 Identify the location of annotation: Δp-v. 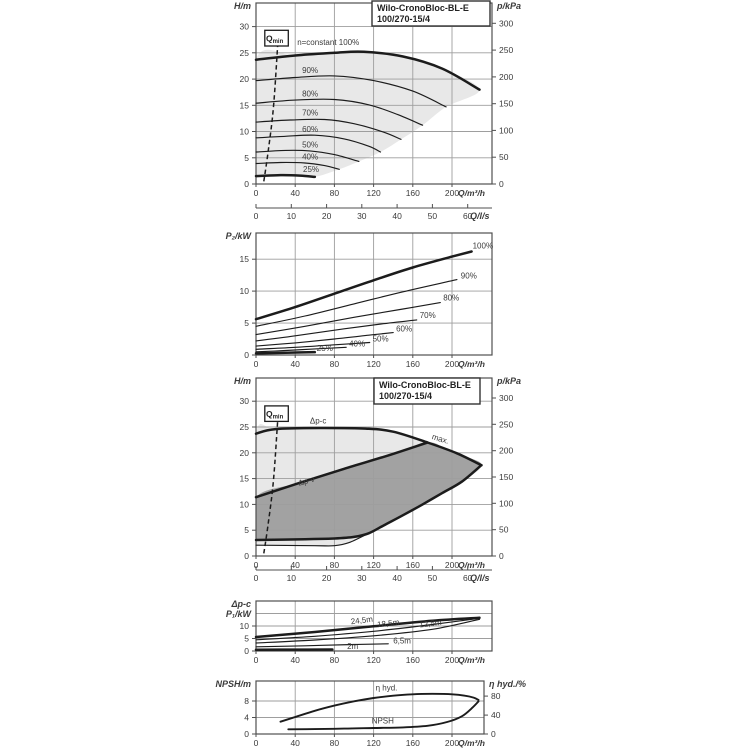
(306, 481).